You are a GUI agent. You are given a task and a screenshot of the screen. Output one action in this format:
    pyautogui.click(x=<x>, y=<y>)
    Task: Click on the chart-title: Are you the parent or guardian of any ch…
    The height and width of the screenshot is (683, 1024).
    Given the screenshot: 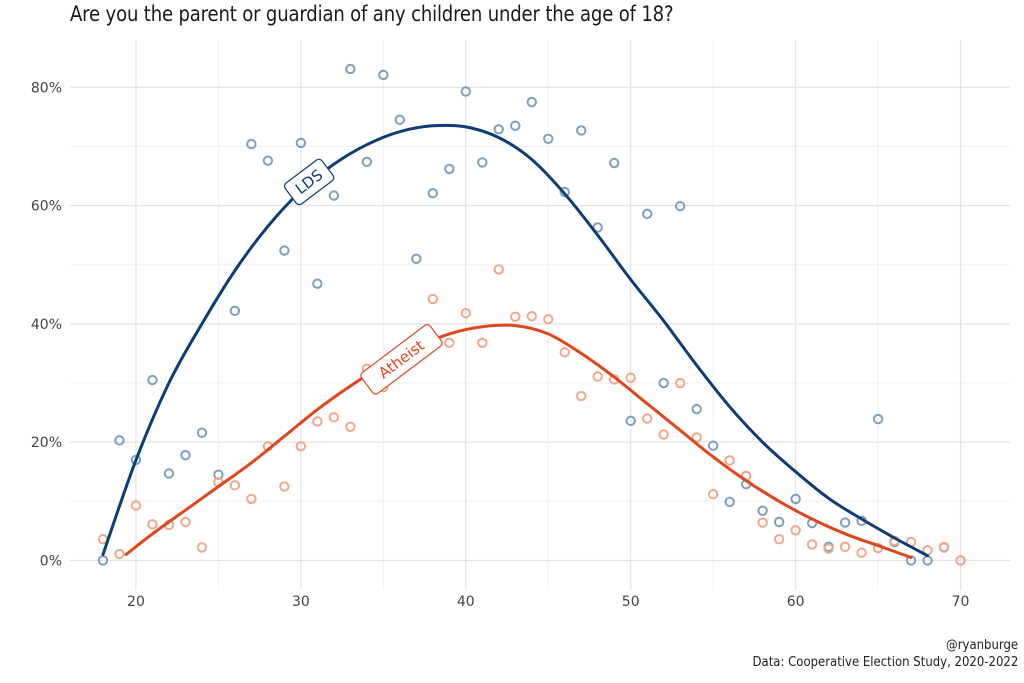 What is the action you would take?
    pyautogui.click(x=372, y=14)
    